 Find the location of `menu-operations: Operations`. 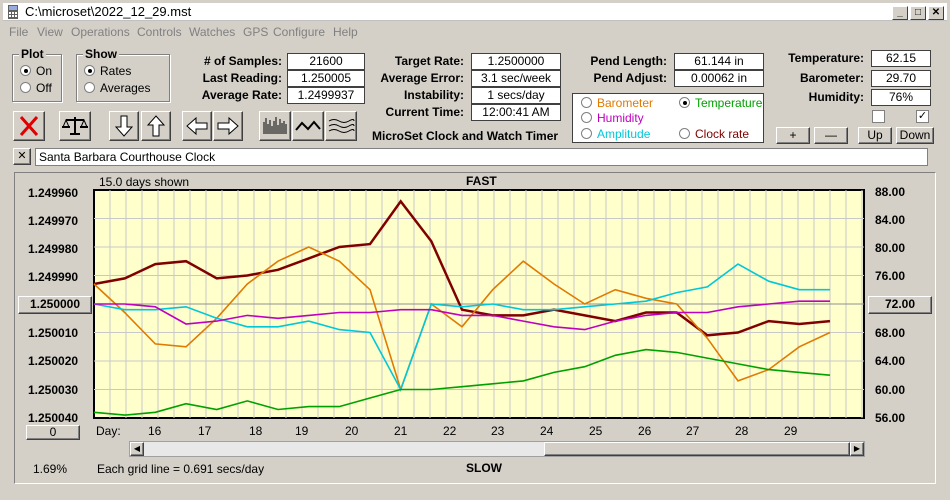

menu-operations: Operations is located at coordinates (100, 32).